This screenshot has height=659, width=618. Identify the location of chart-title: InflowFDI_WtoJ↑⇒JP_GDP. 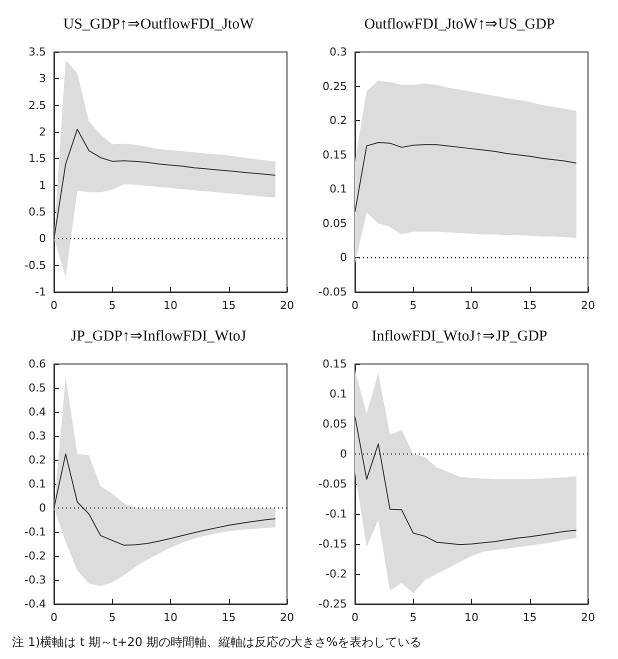
(460, 336).